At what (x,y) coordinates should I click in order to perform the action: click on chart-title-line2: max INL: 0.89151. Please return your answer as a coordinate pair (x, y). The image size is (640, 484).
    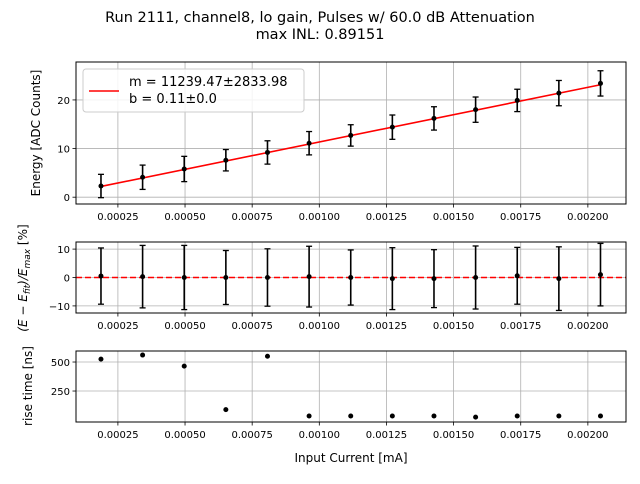
    Looking at the image, I should click on (320, 35).